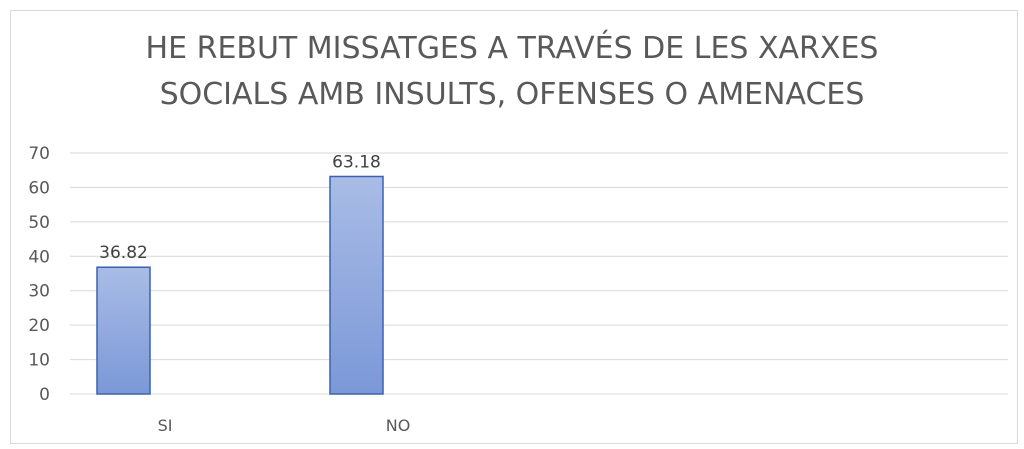  What do you see at coordinates (39, 223) in the screenshot?
I see `y-tick-label: 50` at bounding box center [39, 223].